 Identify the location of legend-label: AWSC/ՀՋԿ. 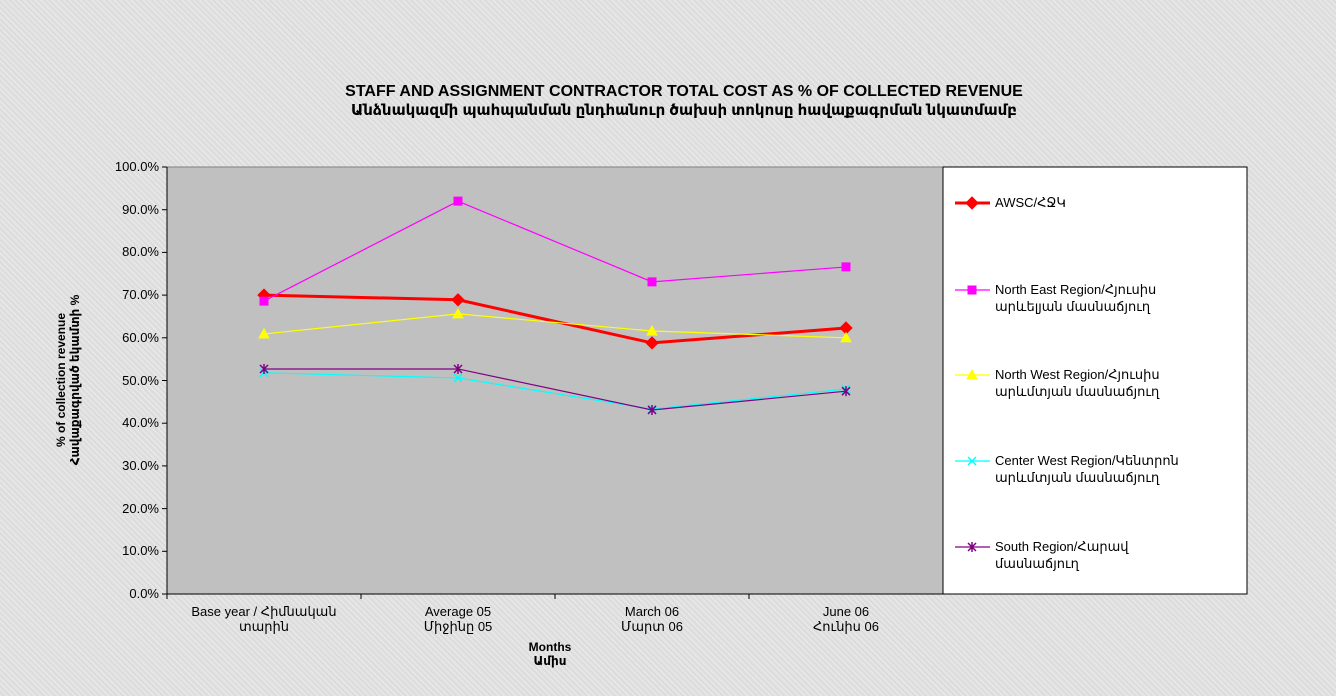
(1030, 202).